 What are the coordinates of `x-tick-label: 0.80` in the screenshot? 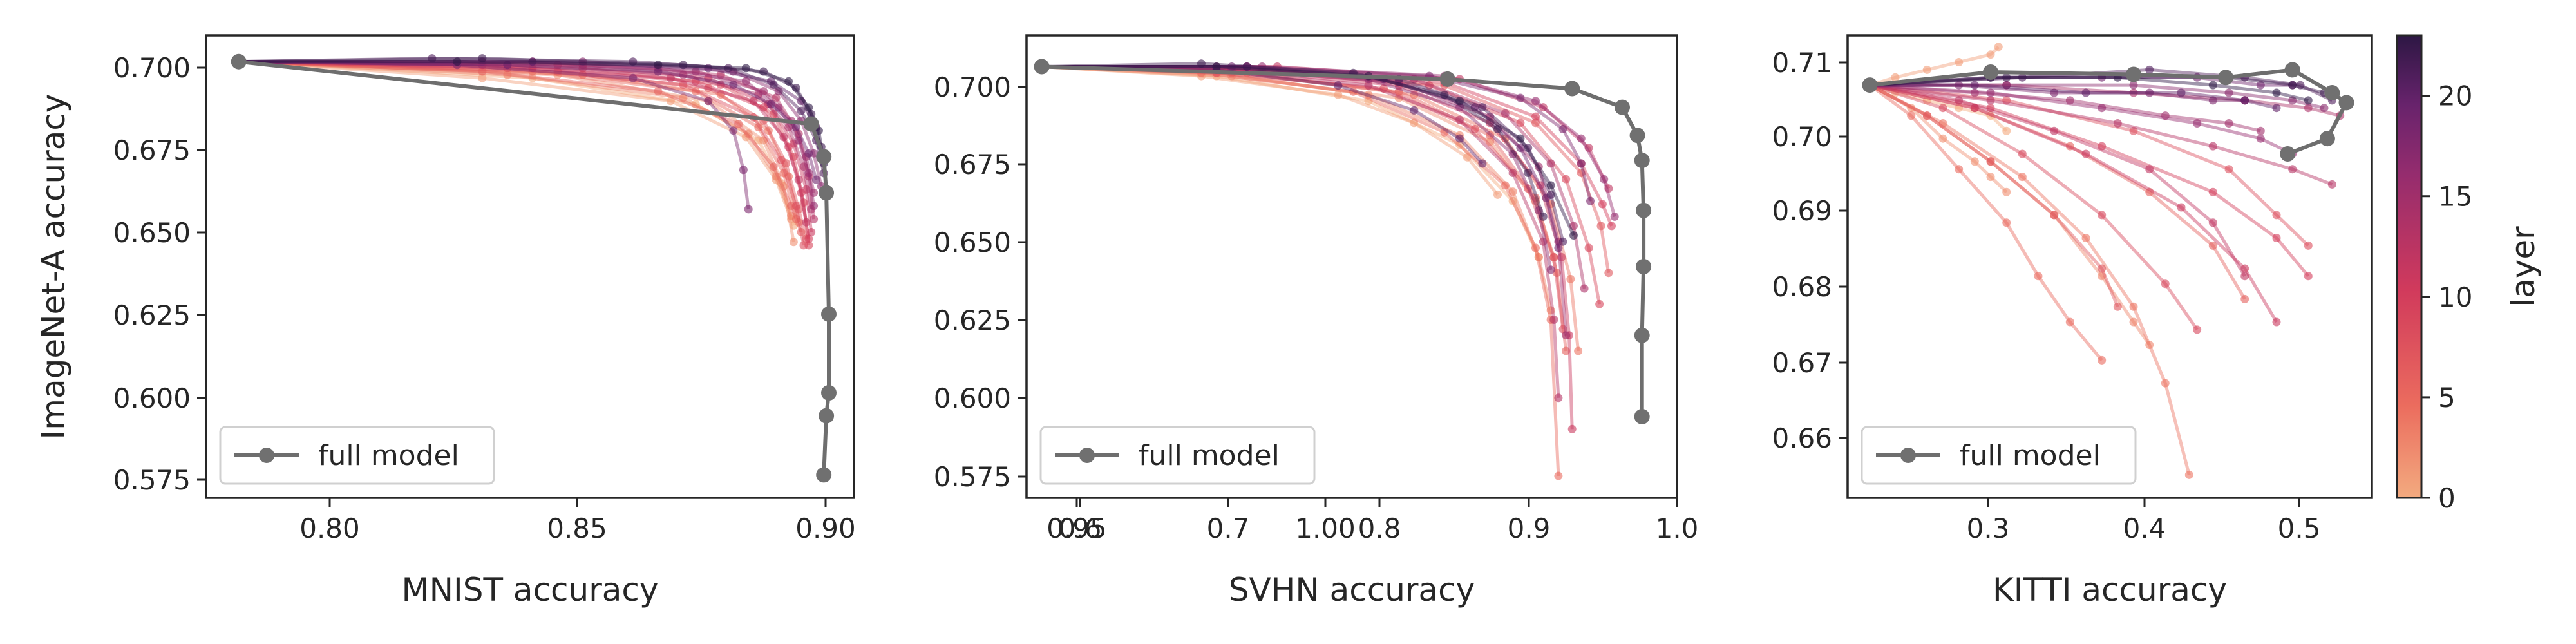 It's located at (329, 528).